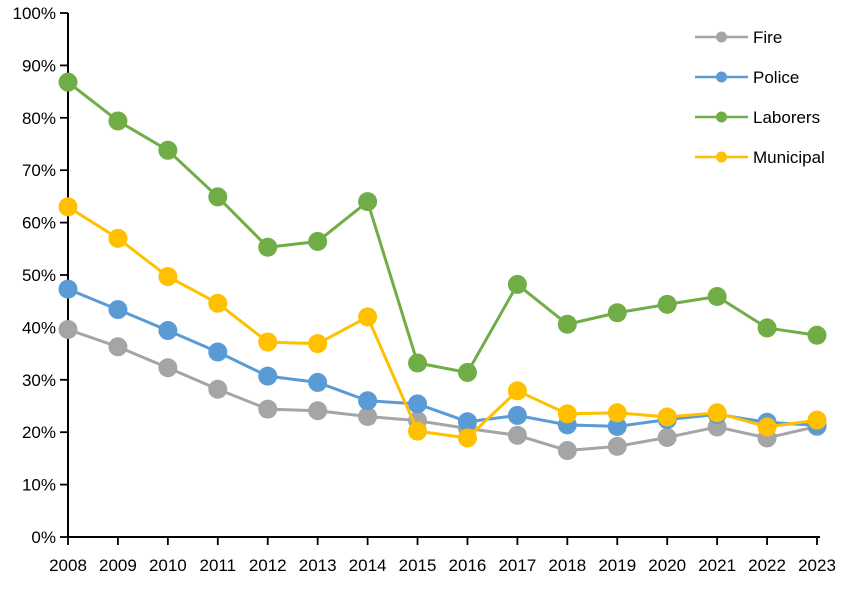 This screenshot has width=852, height=593. I want to click on legend-label: Police, so click(776, 77).